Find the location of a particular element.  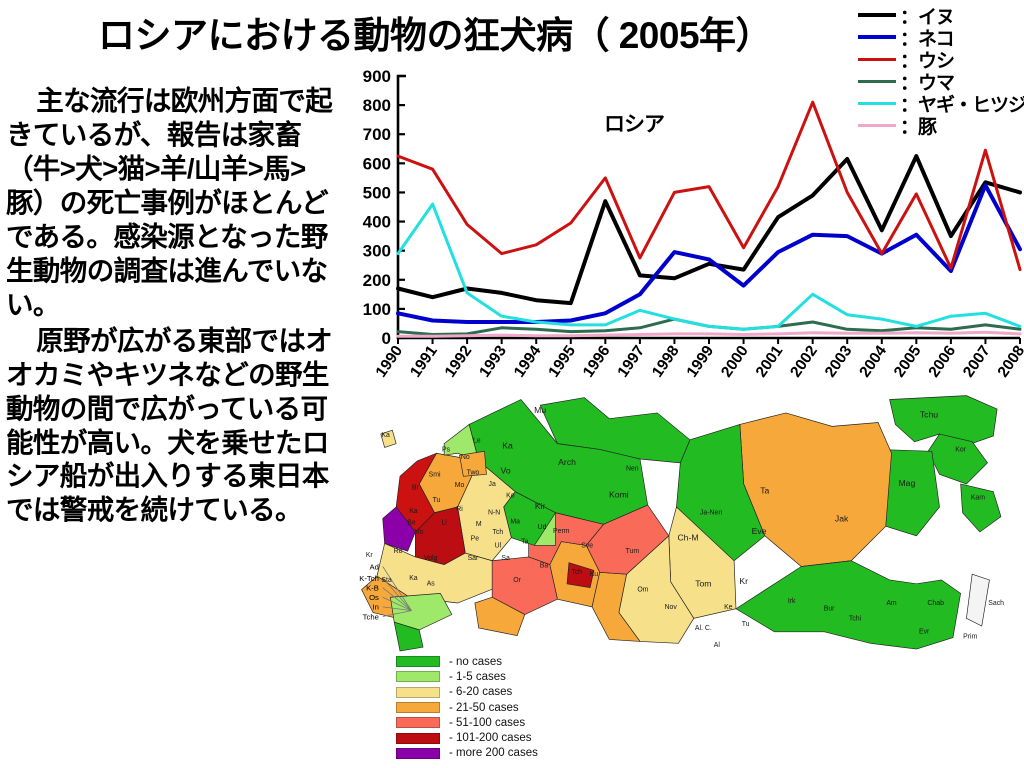

map-region-label: Or is located at coordinates (517, 580).